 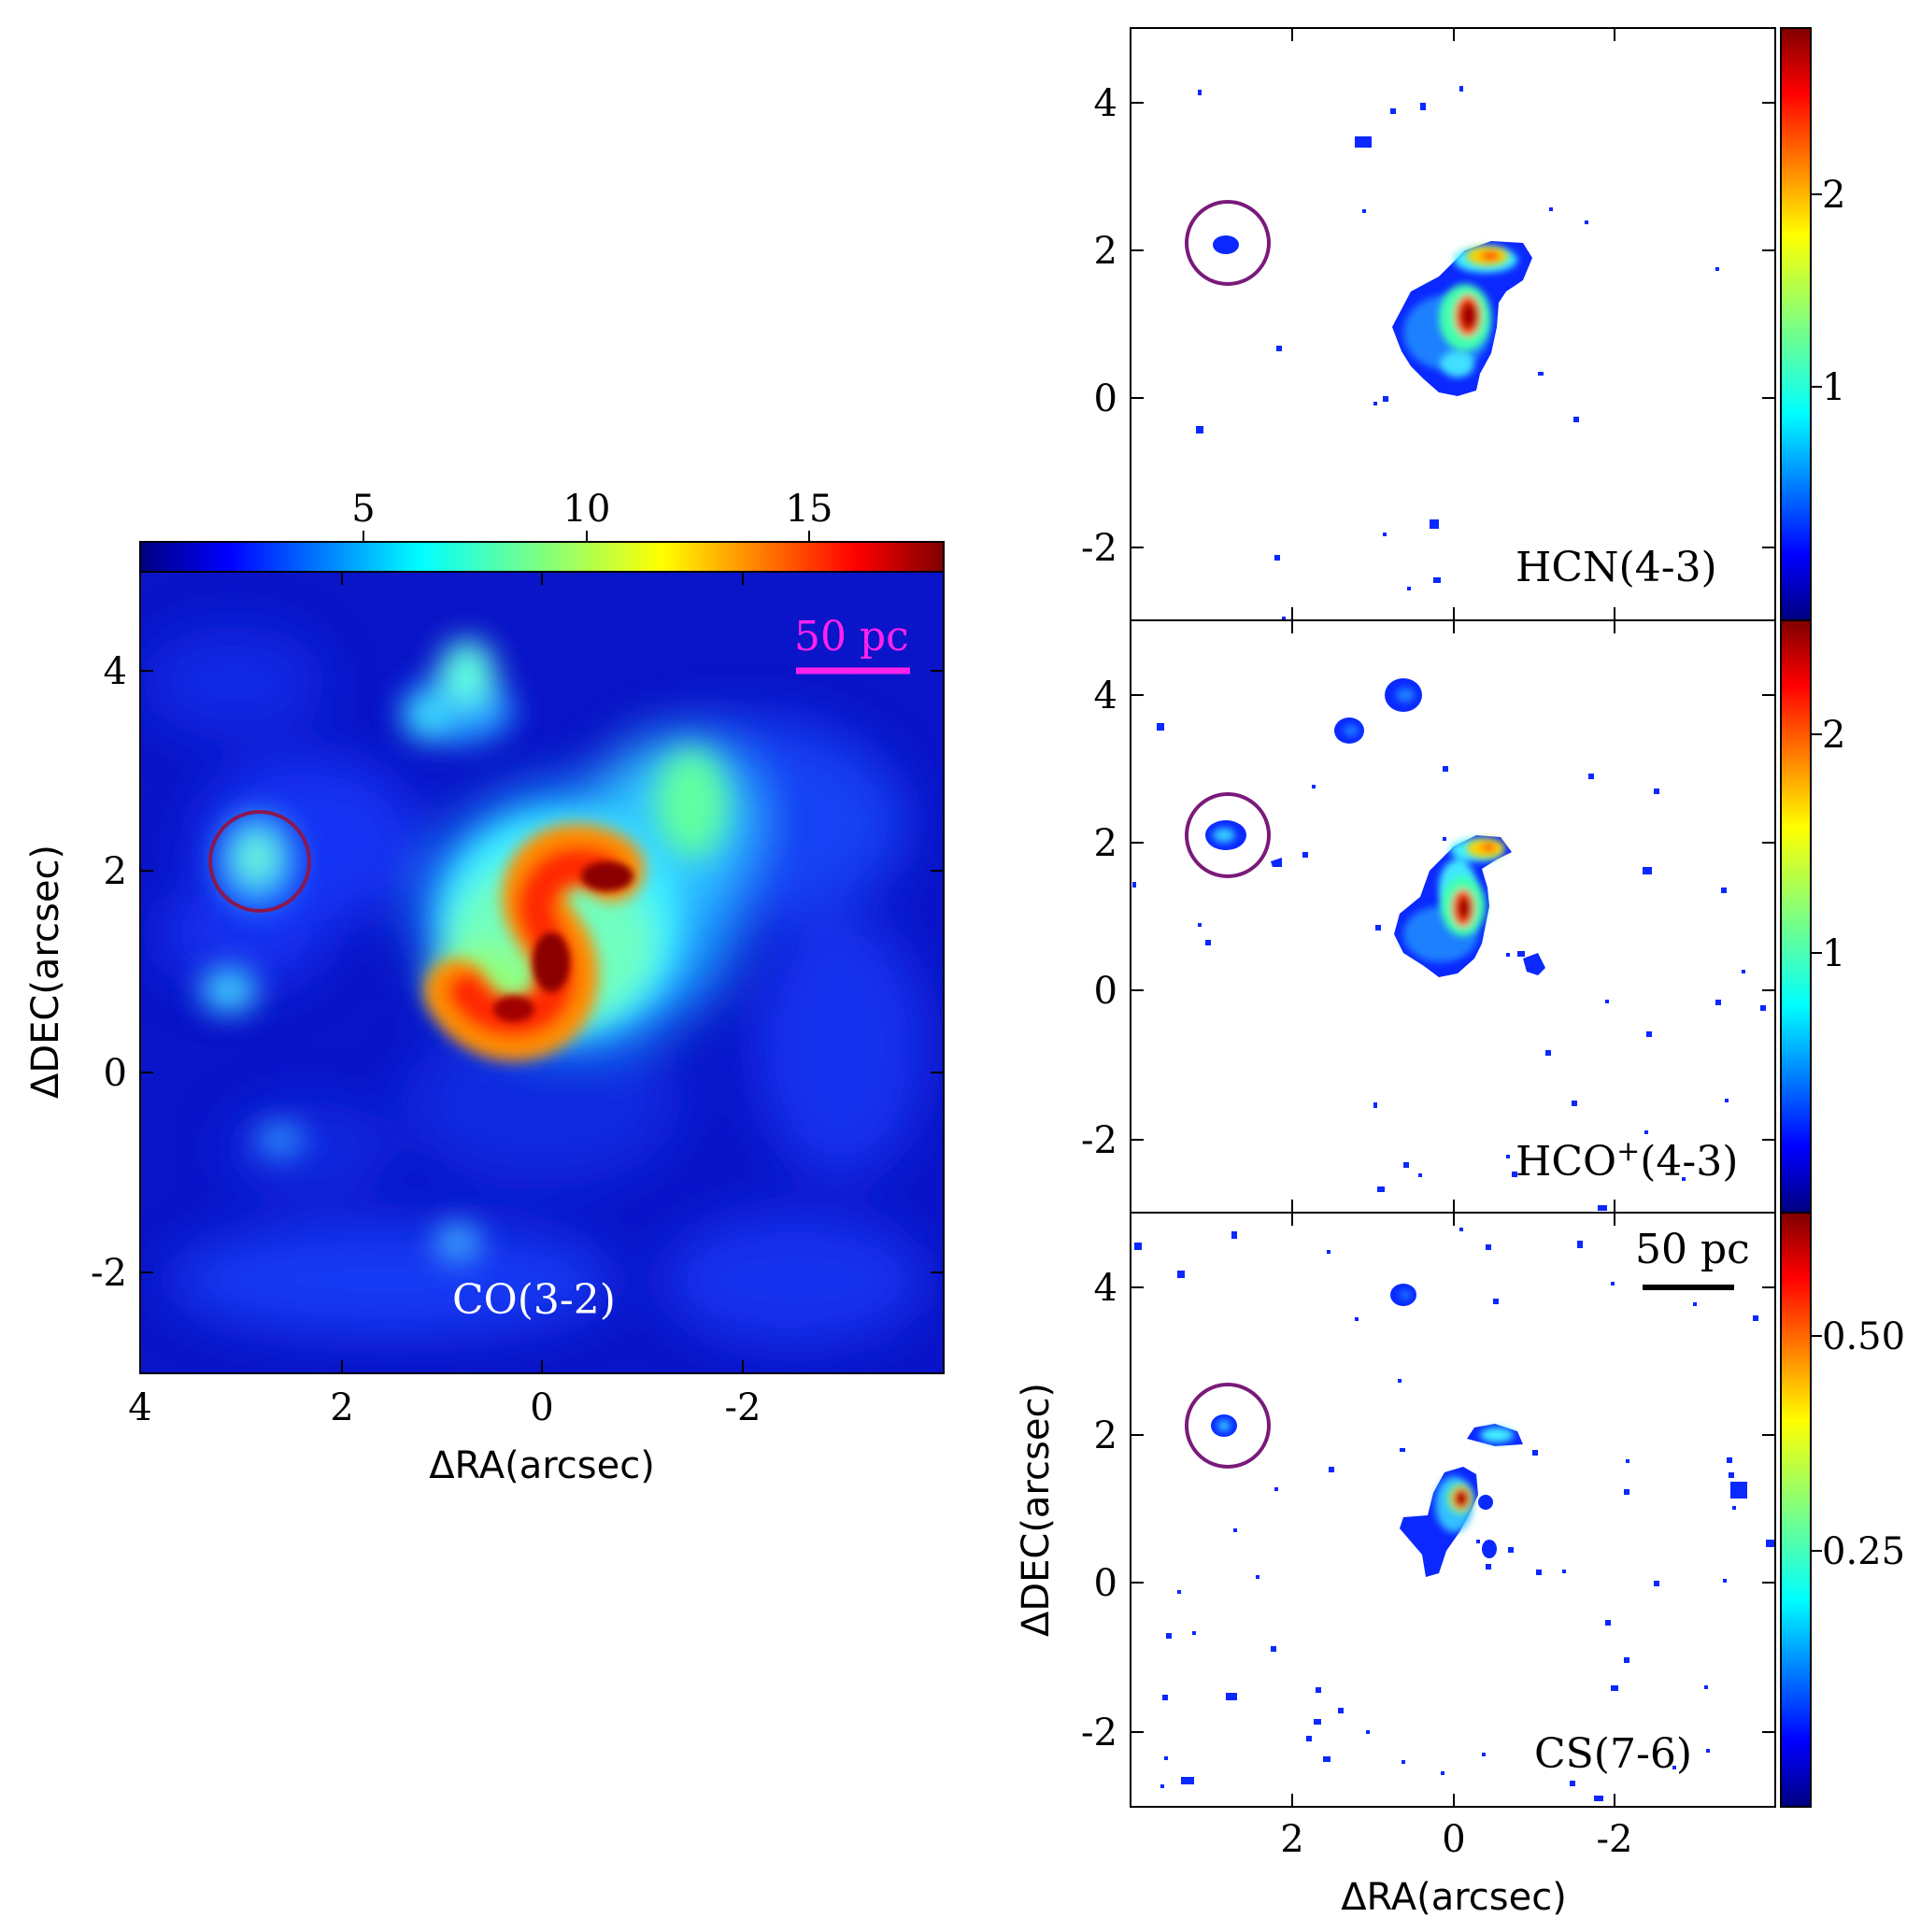 What do you see at coordinates (140, 1407) in the screenshot?
I see `co32-xtick: 4` at bounding box center [140, 1407].